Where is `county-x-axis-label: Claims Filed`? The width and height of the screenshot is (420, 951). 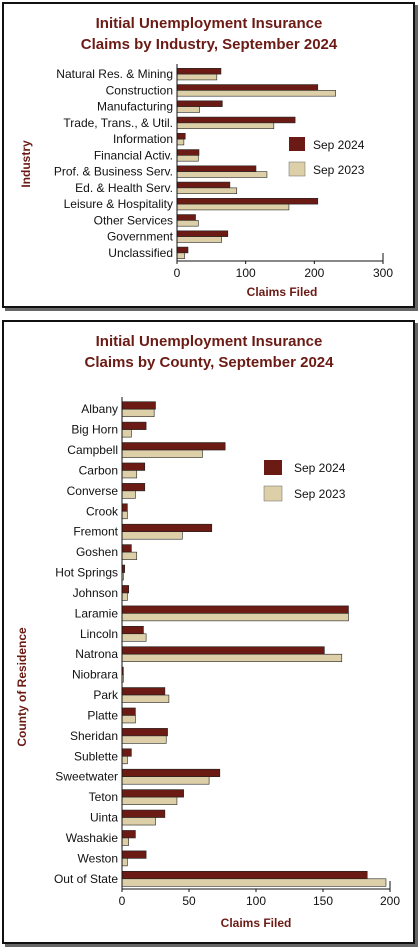 county-x-axis-label: Claims Filed is located at coordinates (256, 923).